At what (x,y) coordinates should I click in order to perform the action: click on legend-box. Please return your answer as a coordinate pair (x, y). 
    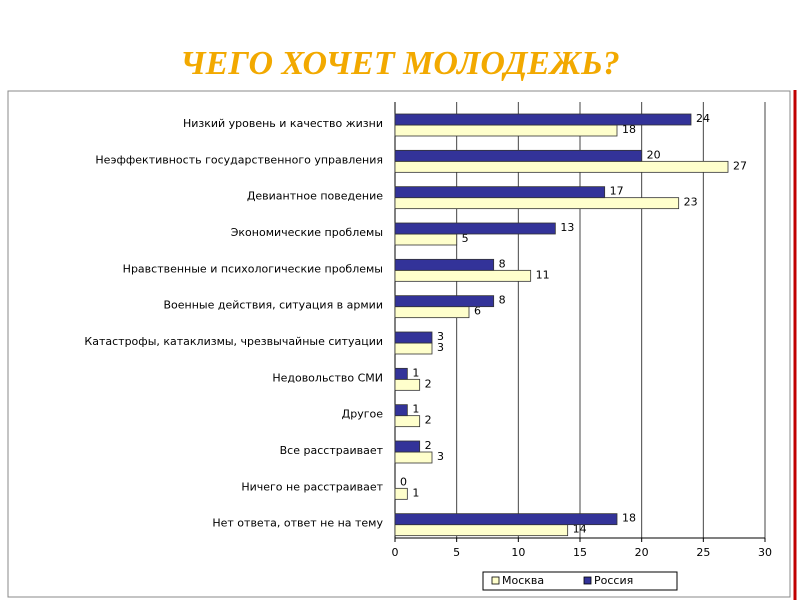
    Looking at the image, I should click on (580, 581).